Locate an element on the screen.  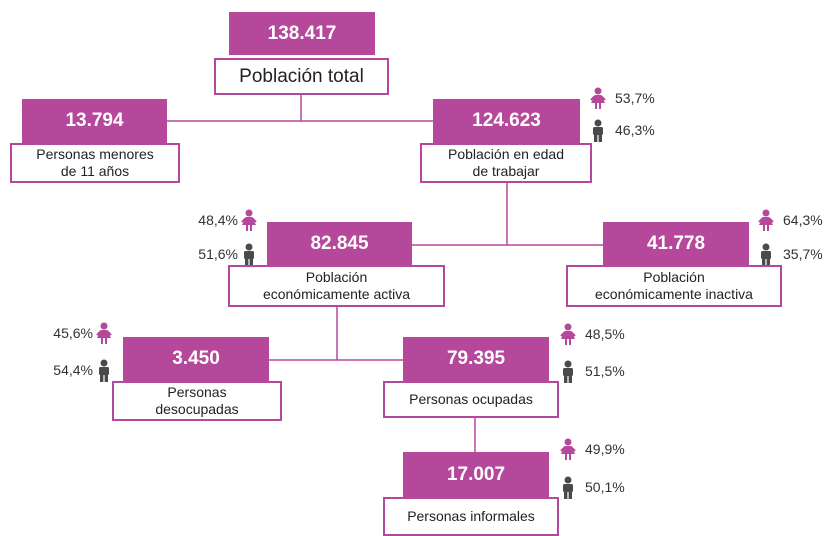
female-percent: 48,5% is located at coordinates (605, 334).